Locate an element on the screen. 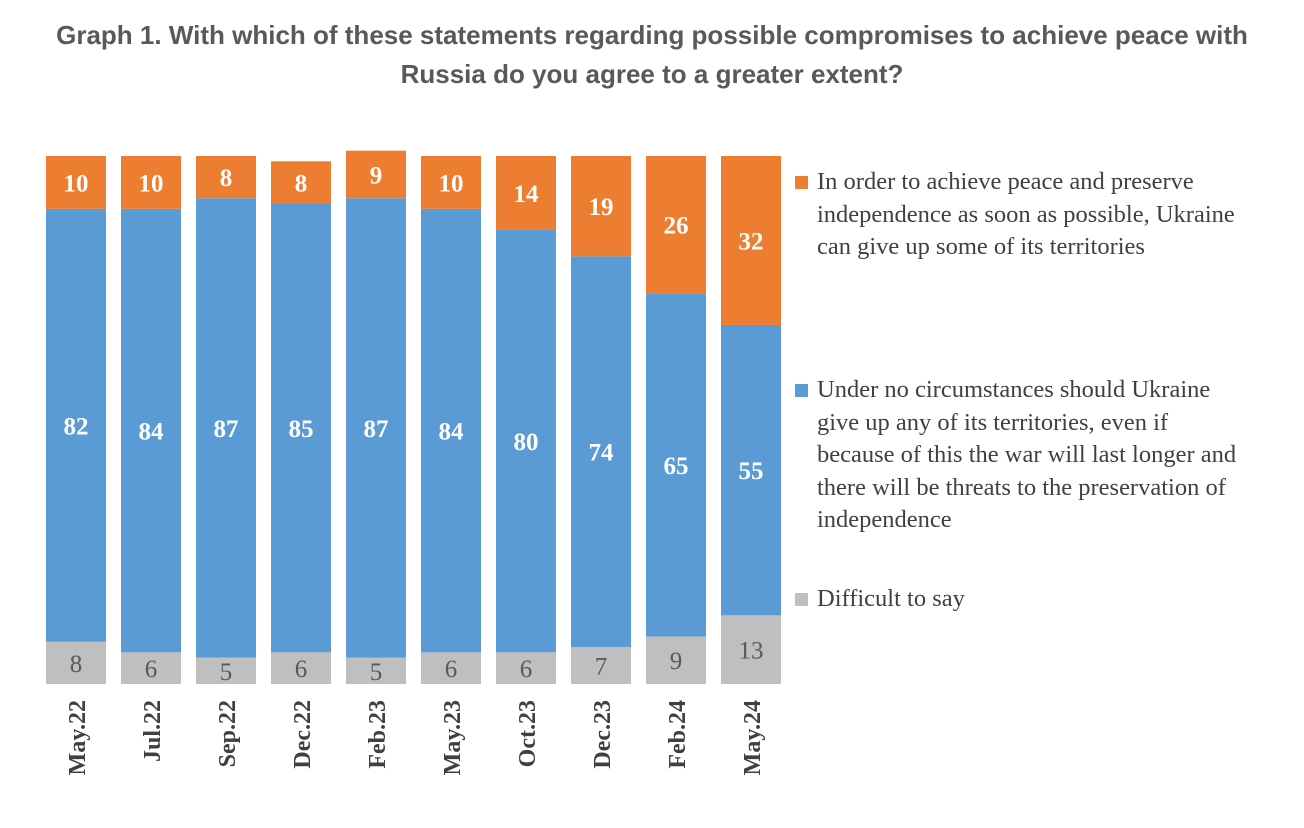  data-label-no-concession-may-22: 82 is located at coordinates (76, 426).